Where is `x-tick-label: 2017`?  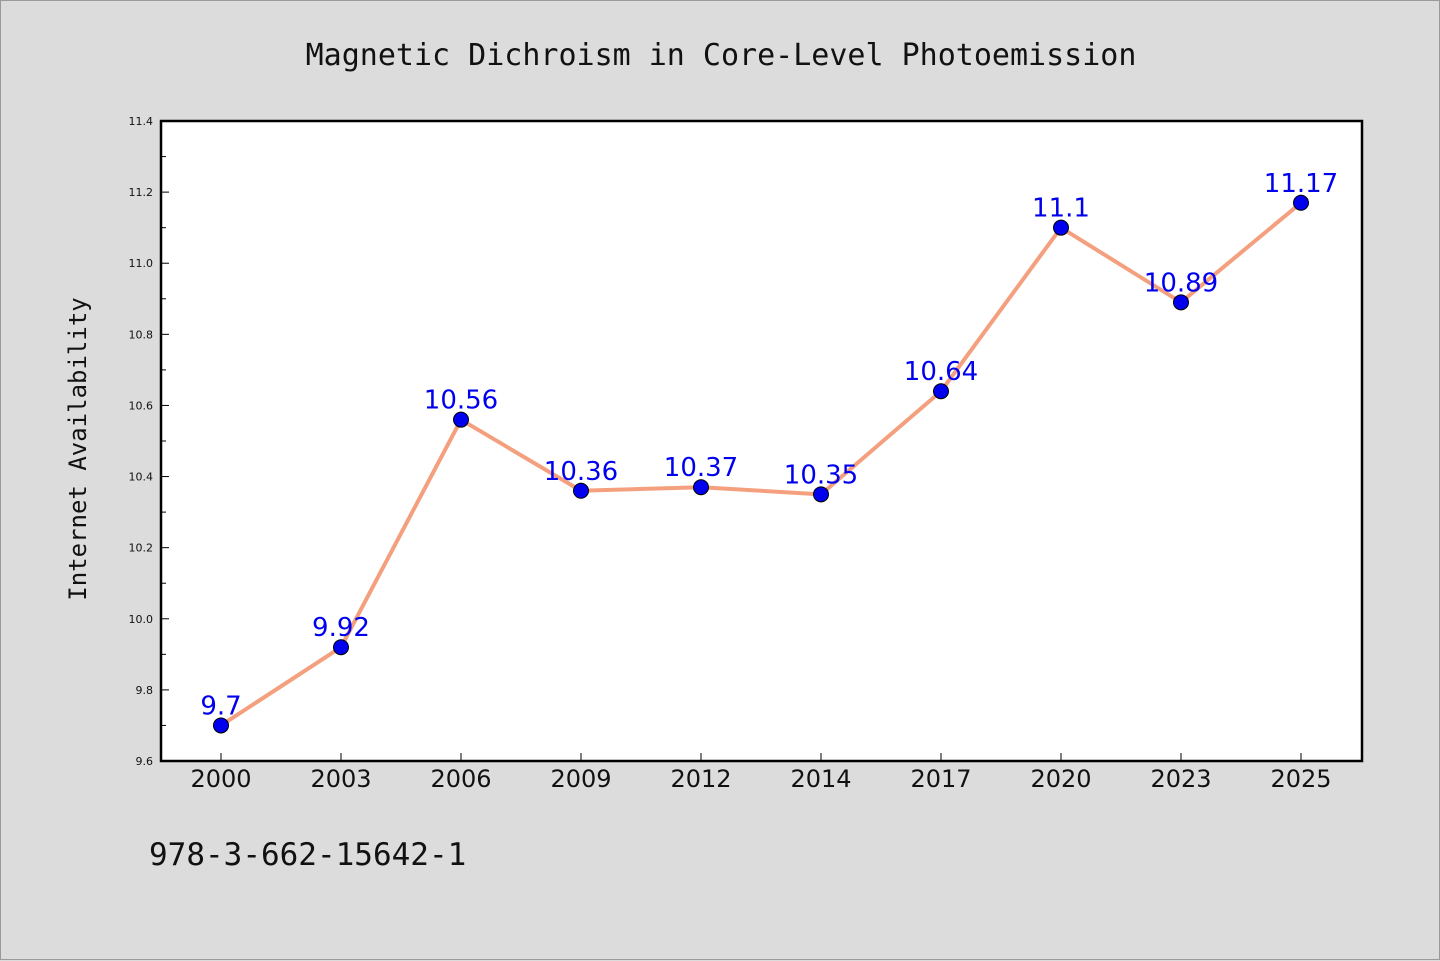
x-tick-label: 2017 is located at coordinates (940, 779).